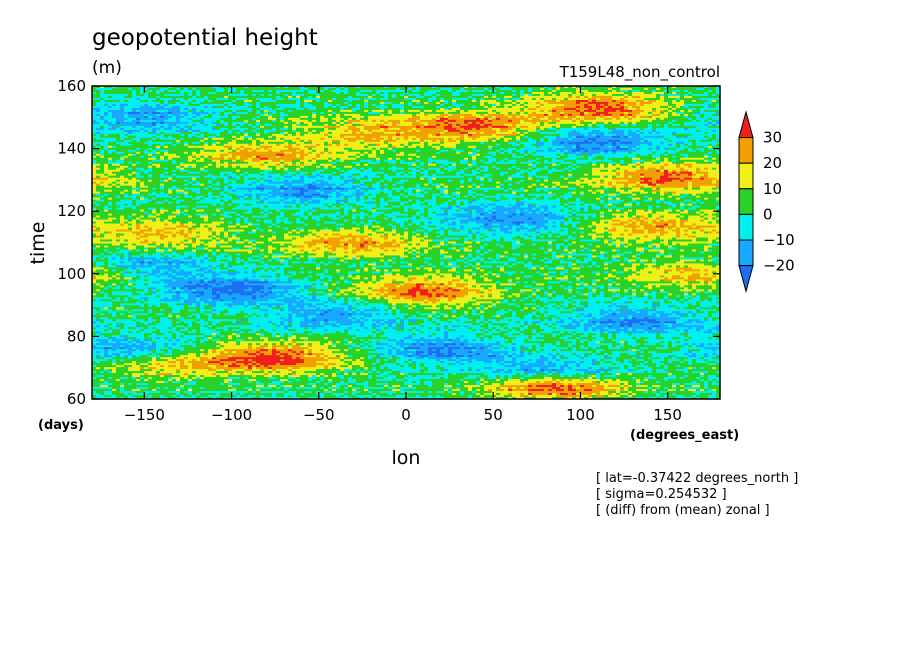 Image resolution: width=904 pixels, height=654 pixels. Describe the element at coordinates (107, 68) in the screenshot. I see `chart-units: (m)` at that location.